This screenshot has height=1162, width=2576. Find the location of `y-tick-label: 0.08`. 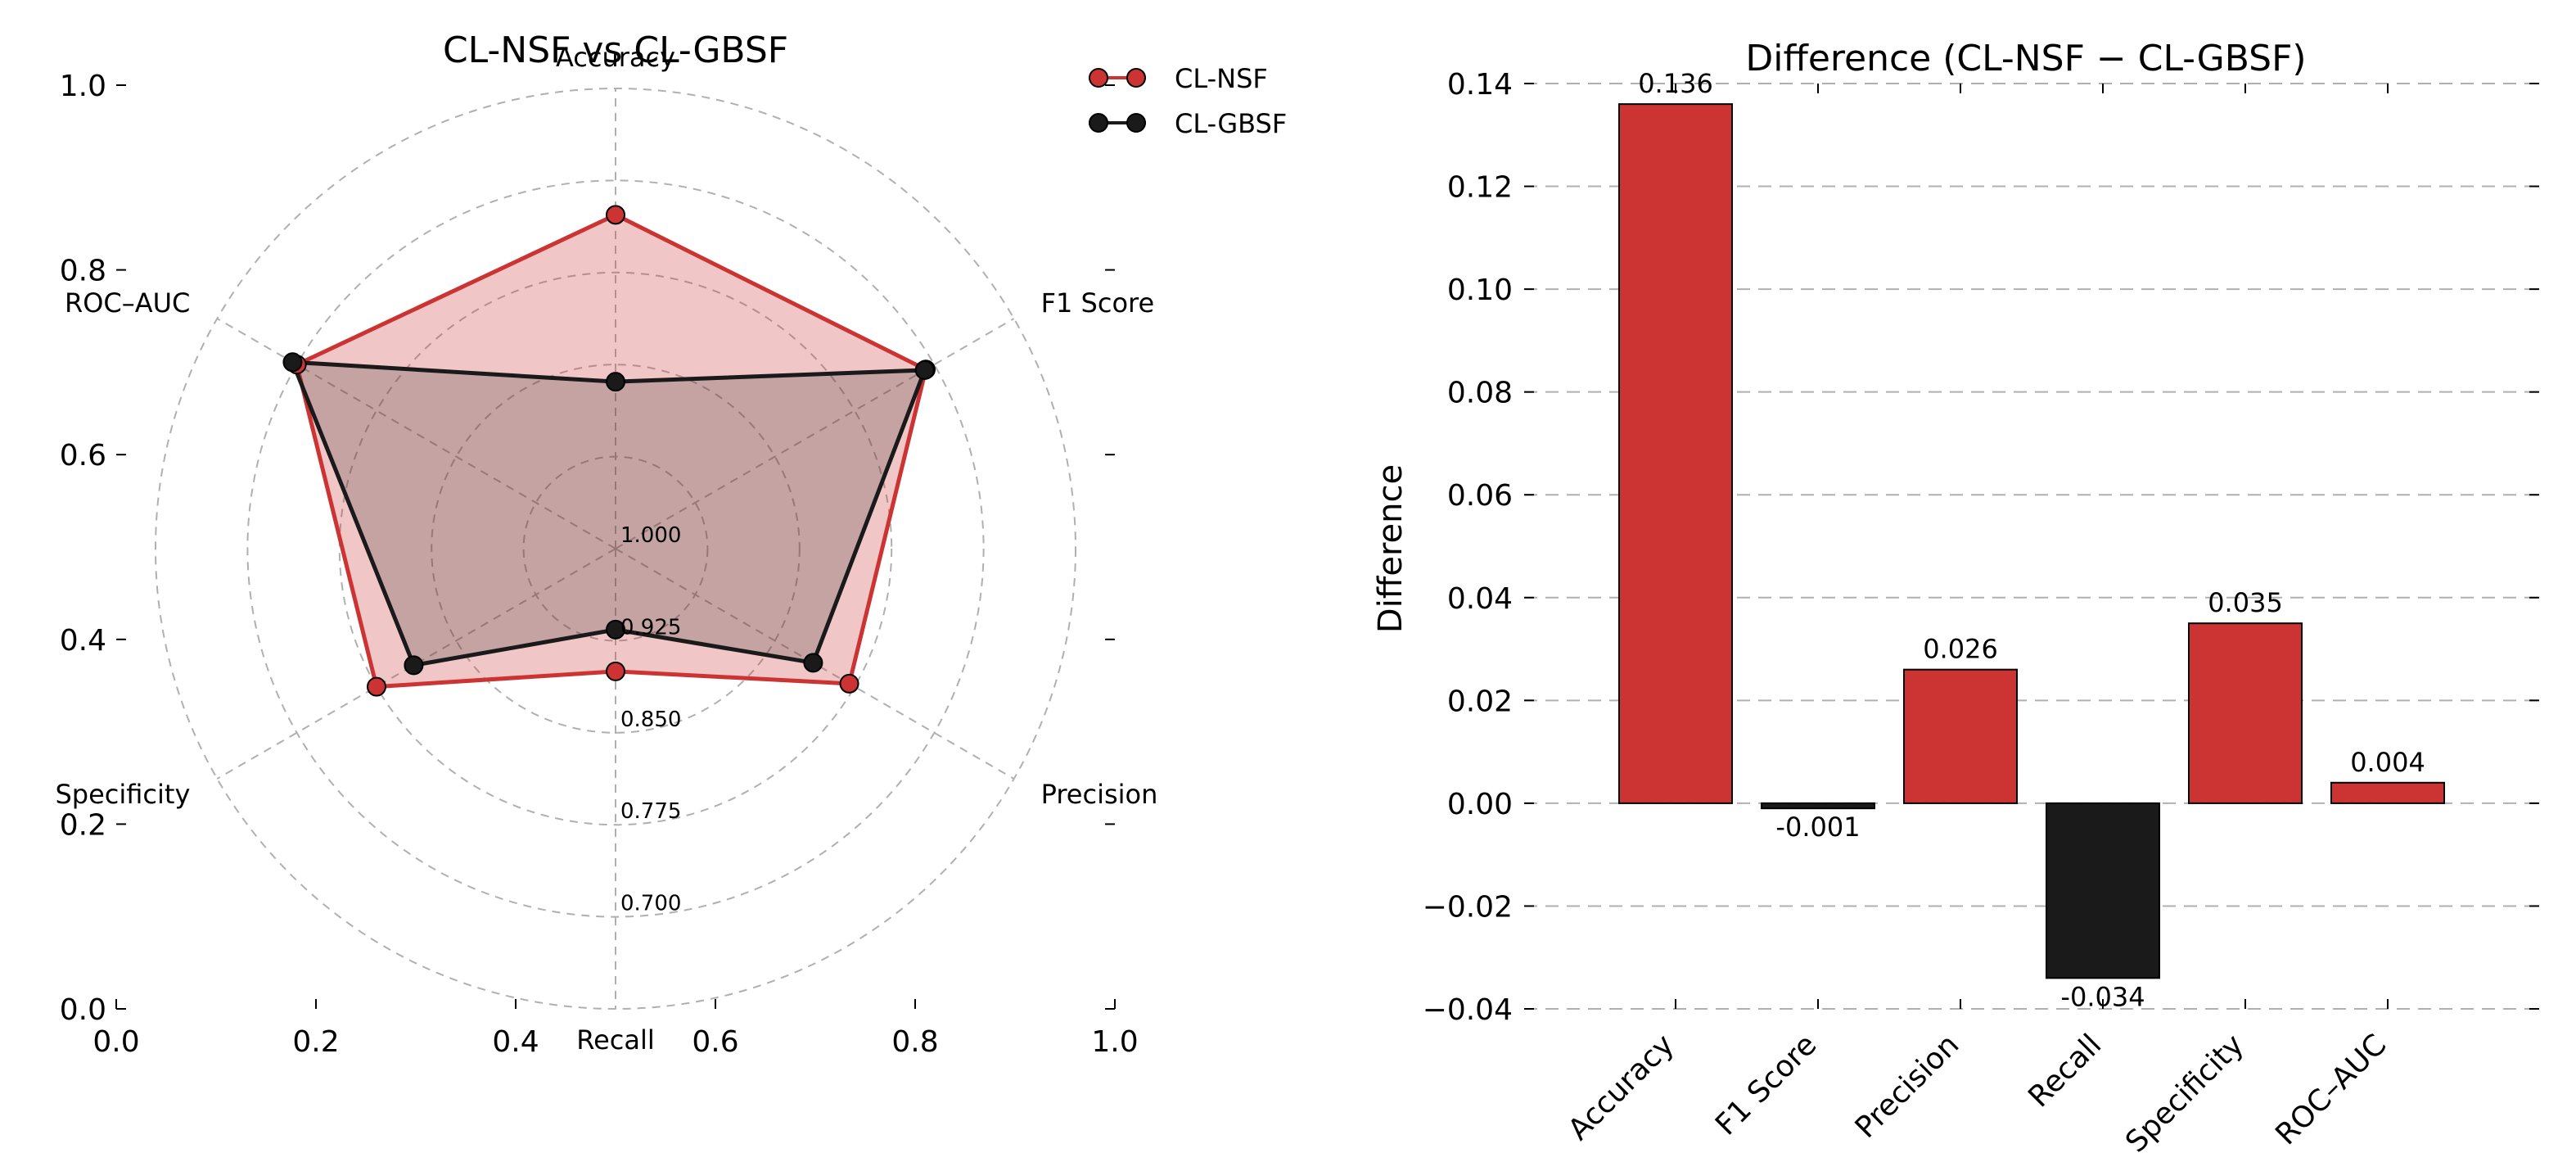

y-tick-label: 0.08 is located at coordinates (1480, 393).